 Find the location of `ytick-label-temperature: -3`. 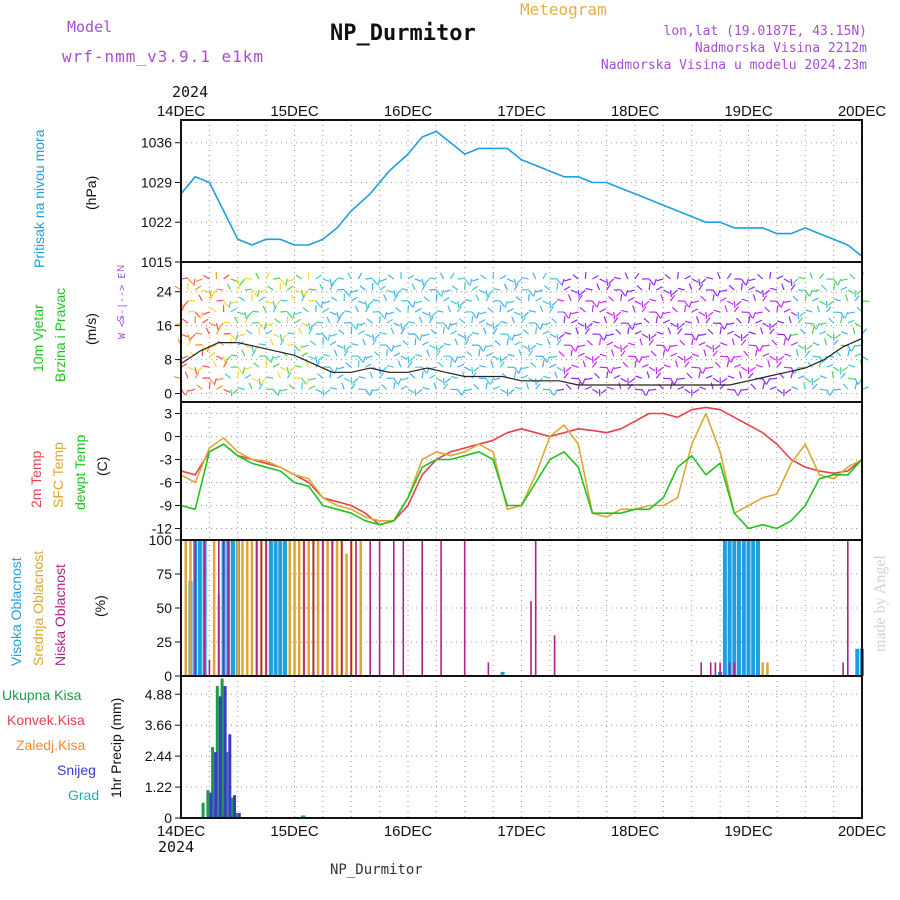

ytick-label-temperature: -3 is located at coordinates (166, 460).